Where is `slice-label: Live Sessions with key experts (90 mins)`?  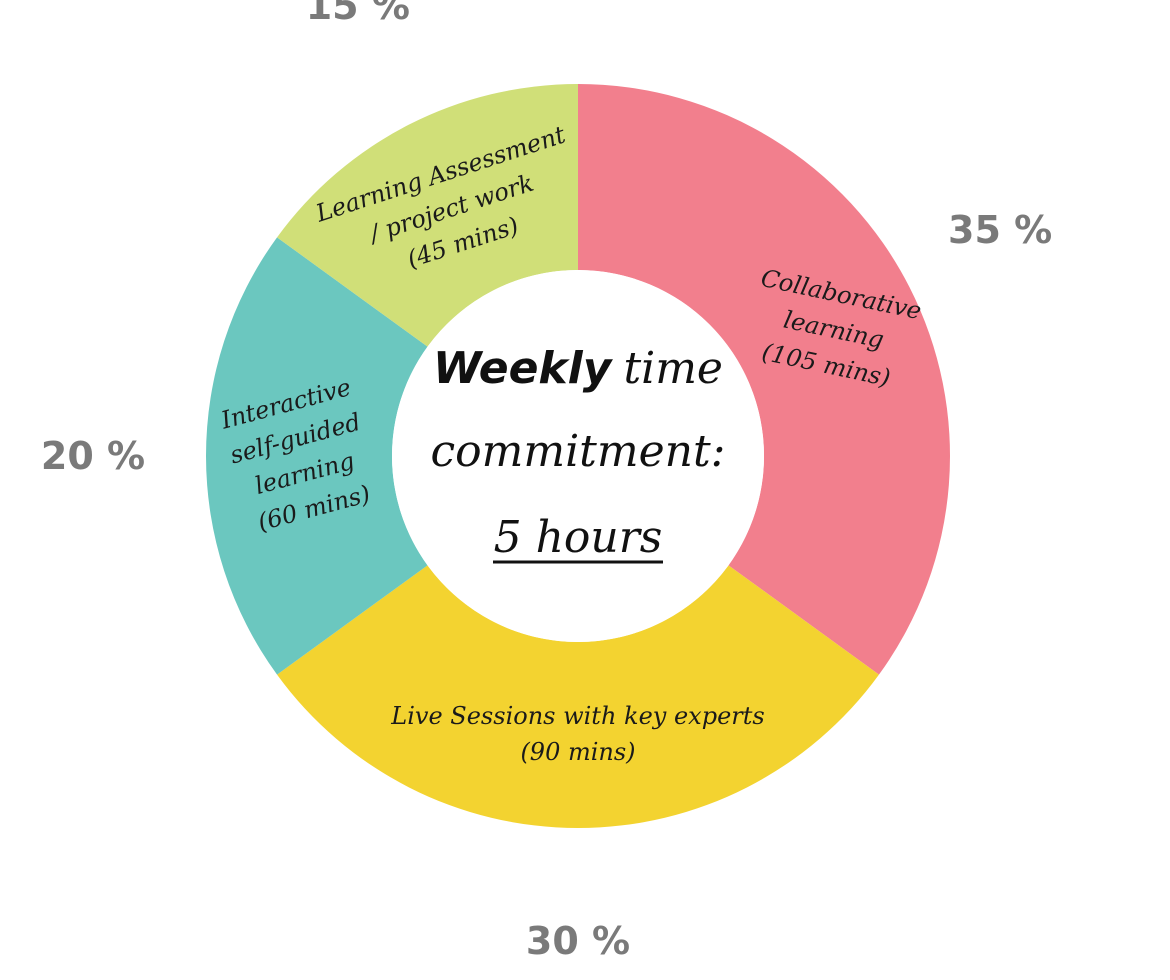 slice-label: Live Sessions with key experts (90 mins) is located at coordinates (577, 734).